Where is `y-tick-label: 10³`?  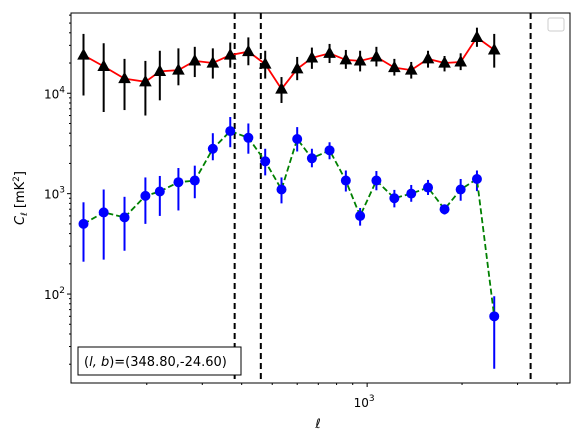 y-tick-label: 10³ is located at coordinates (54, 194).